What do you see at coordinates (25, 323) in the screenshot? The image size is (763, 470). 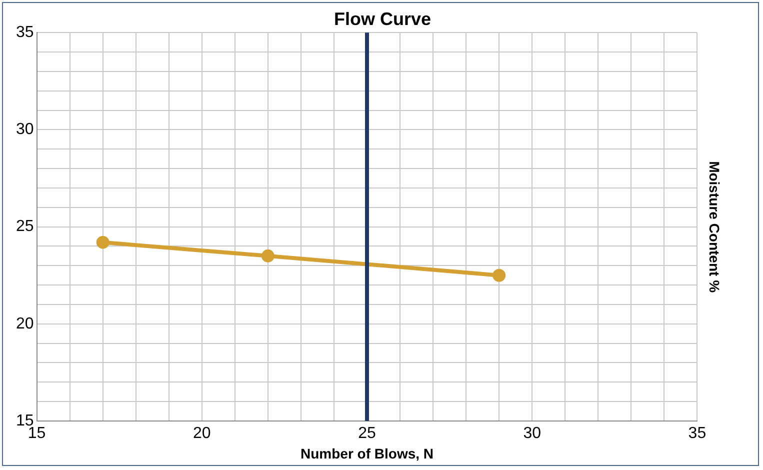 I see `y-tick-label: 20` at bounding box center [25, 323].